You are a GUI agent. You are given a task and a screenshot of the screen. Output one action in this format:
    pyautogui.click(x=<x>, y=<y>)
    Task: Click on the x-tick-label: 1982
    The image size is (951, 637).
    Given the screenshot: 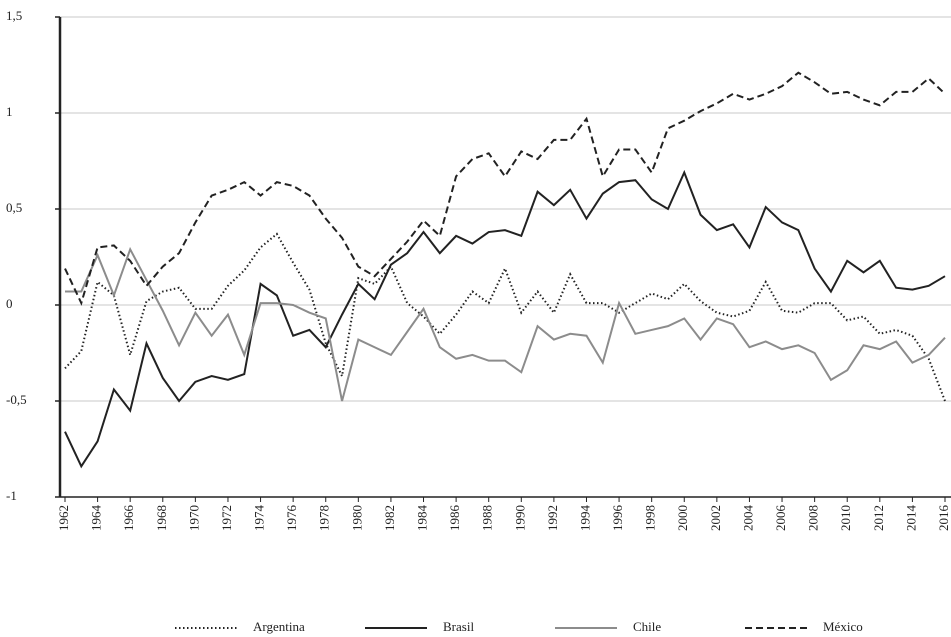 What is the action you would take?
    pyautogui.click(x=389, y=518)
    